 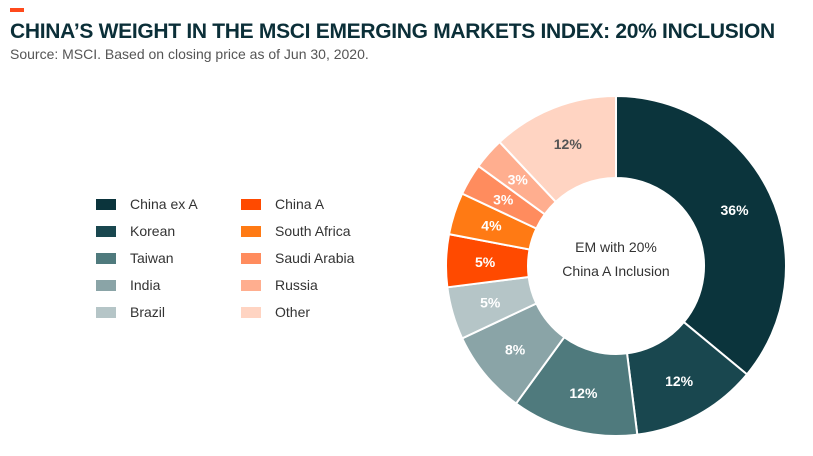 I want to click on legend-label: India, so click(x=145, y=285).